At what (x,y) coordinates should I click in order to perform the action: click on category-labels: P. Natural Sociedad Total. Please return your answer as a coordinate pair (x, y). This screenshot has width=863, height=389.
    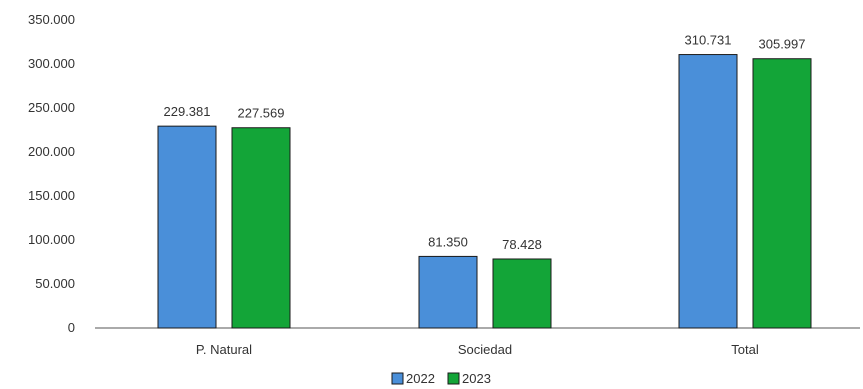
    Looking at the image, I should click on (477, 349).